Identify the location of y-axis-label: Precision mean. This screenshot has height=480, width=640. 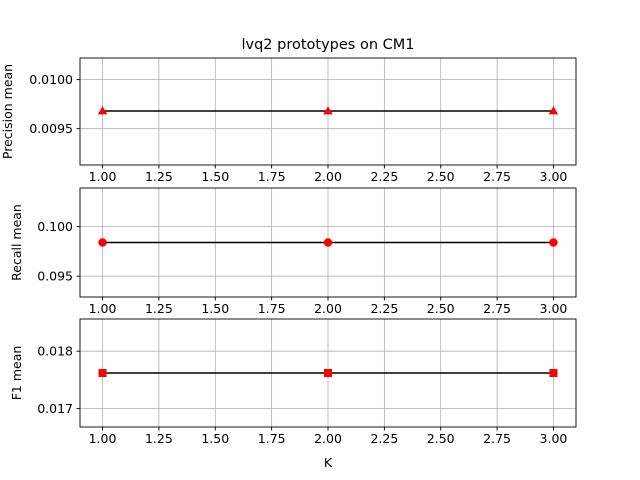
(7, 111).